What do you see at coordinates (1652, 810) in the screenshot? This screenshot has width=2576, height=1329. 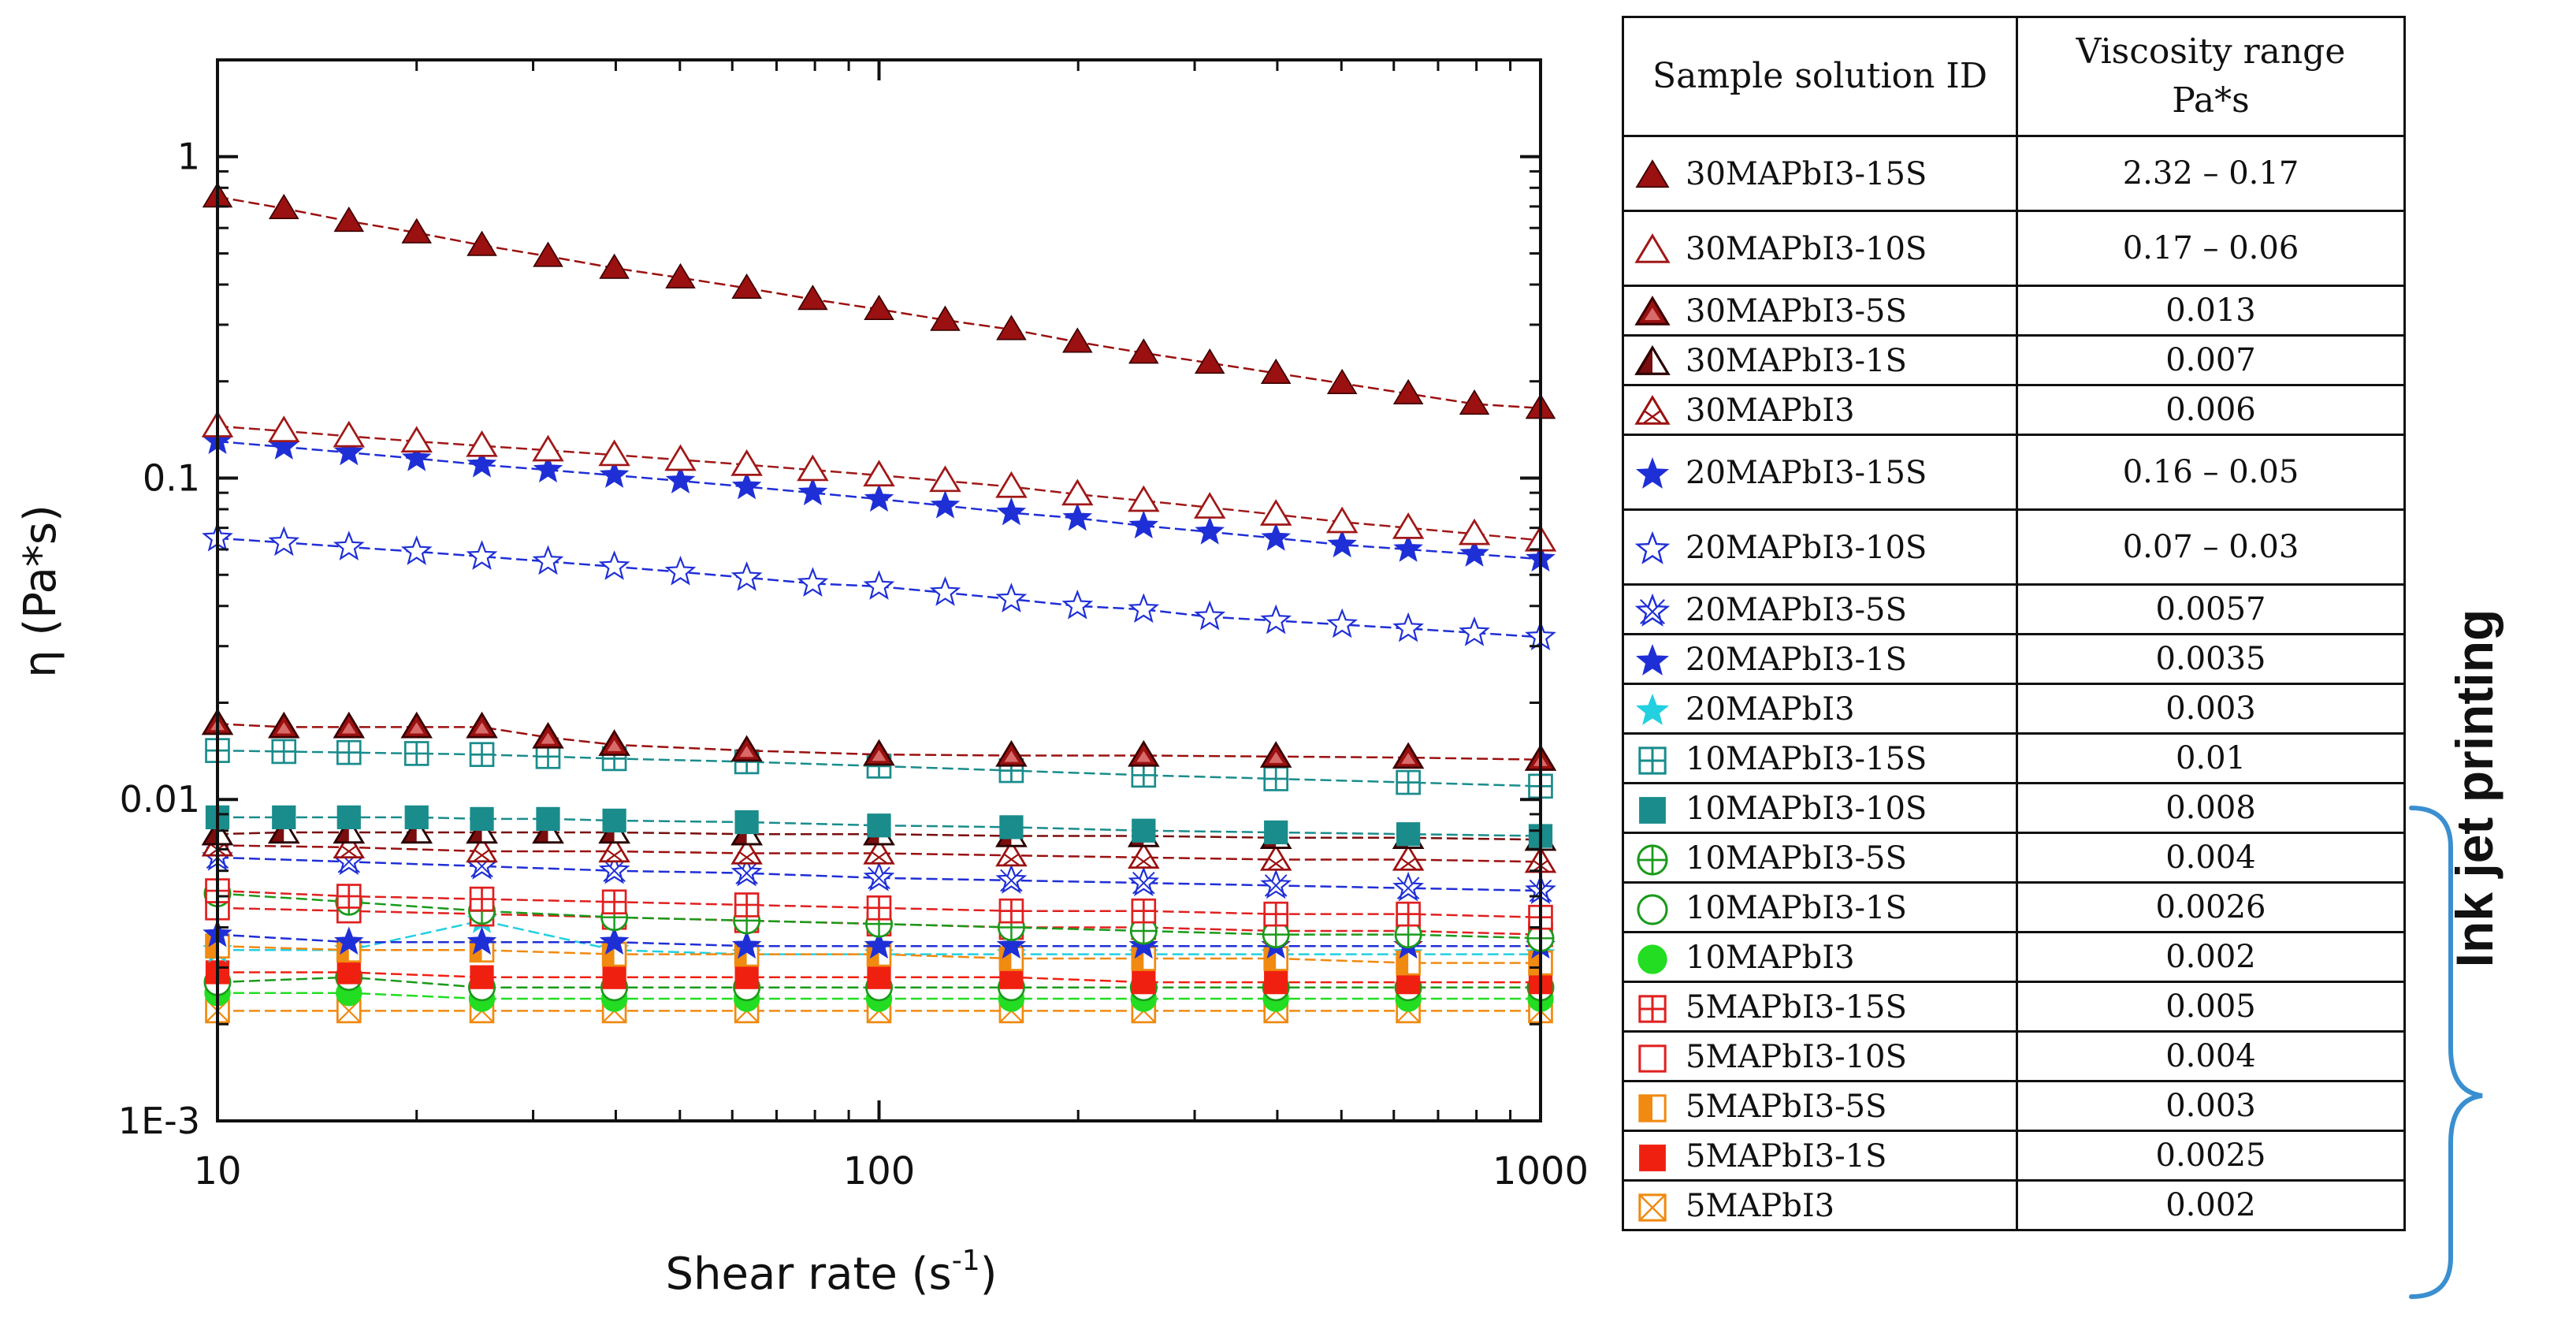 I see `square-filled-marker-icon` at bounding box center [1652, 810].